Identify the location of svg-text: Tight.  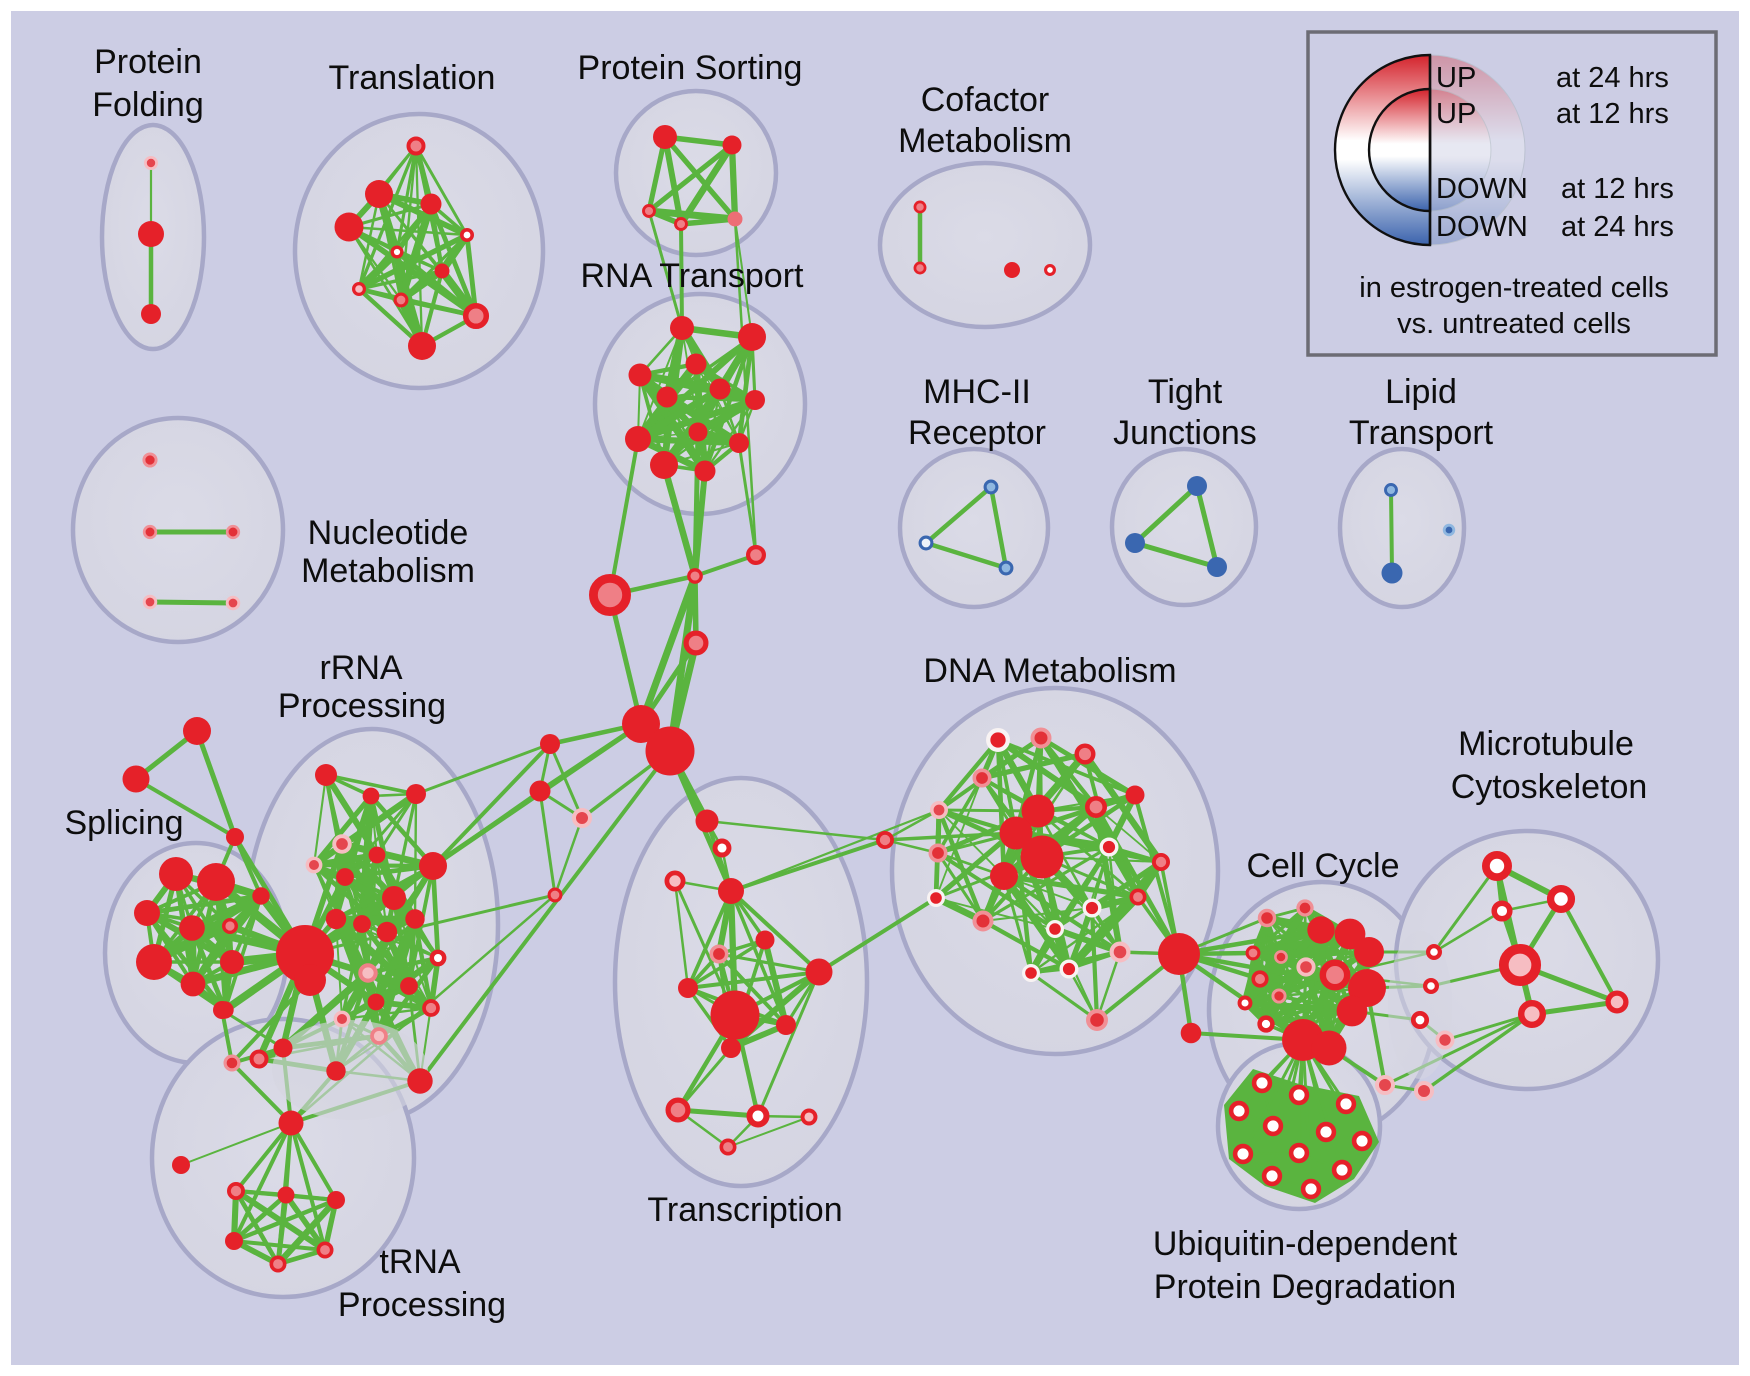
(1185, 392).